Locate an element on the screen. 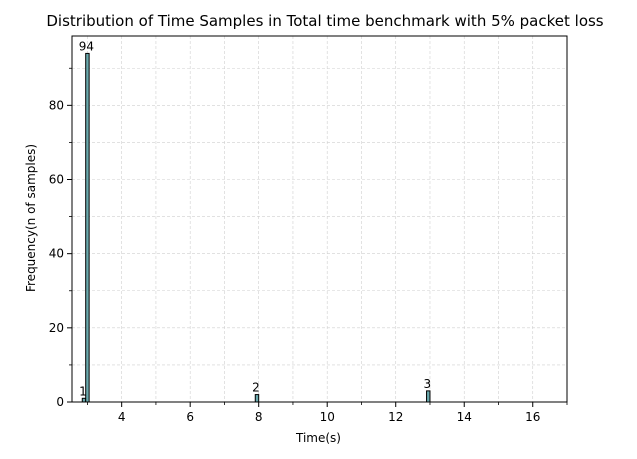 Image resolution: width=637 pixels, height=459 pixels. bar-value-label: 2 is located at coordinates (256, 388).